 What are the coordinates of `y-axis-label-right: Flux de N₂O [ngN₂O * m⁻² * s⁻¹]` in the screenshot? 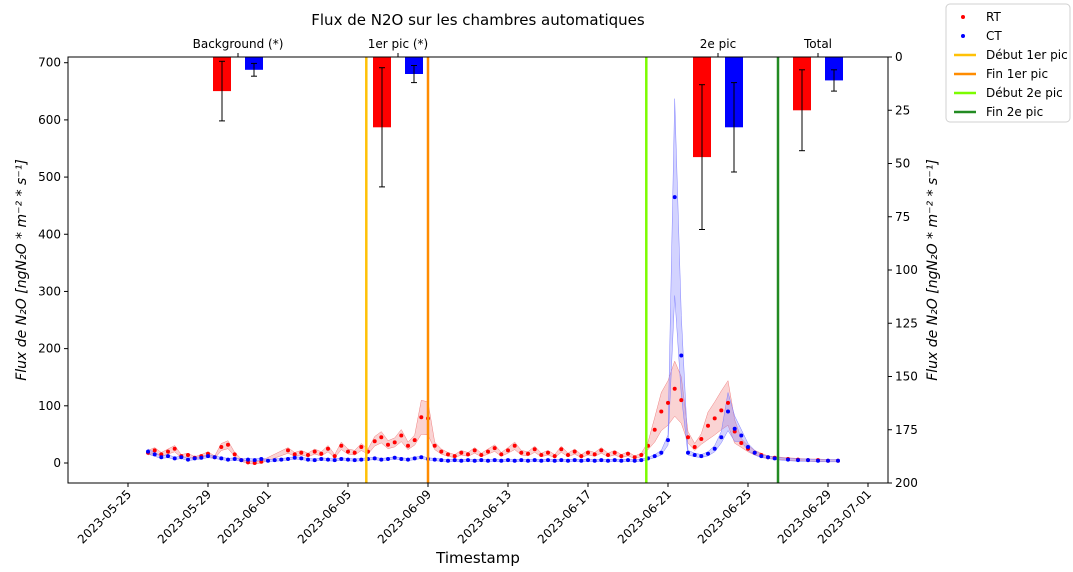 It's located at (933, 270).